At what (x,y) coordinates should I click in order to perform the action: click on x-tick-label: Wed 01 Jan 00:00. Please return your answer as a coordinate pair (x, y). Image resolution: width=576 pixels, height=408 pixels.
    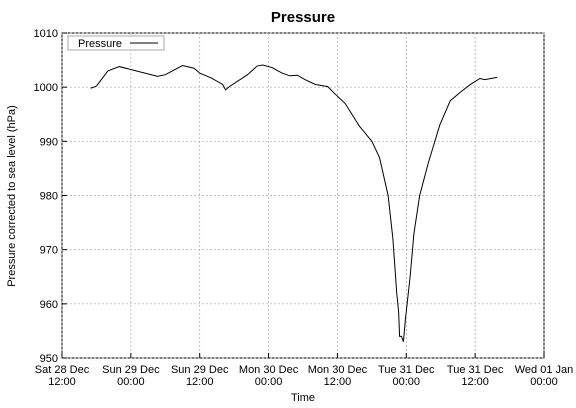
    Looking at the image, I should click on (544, 376).